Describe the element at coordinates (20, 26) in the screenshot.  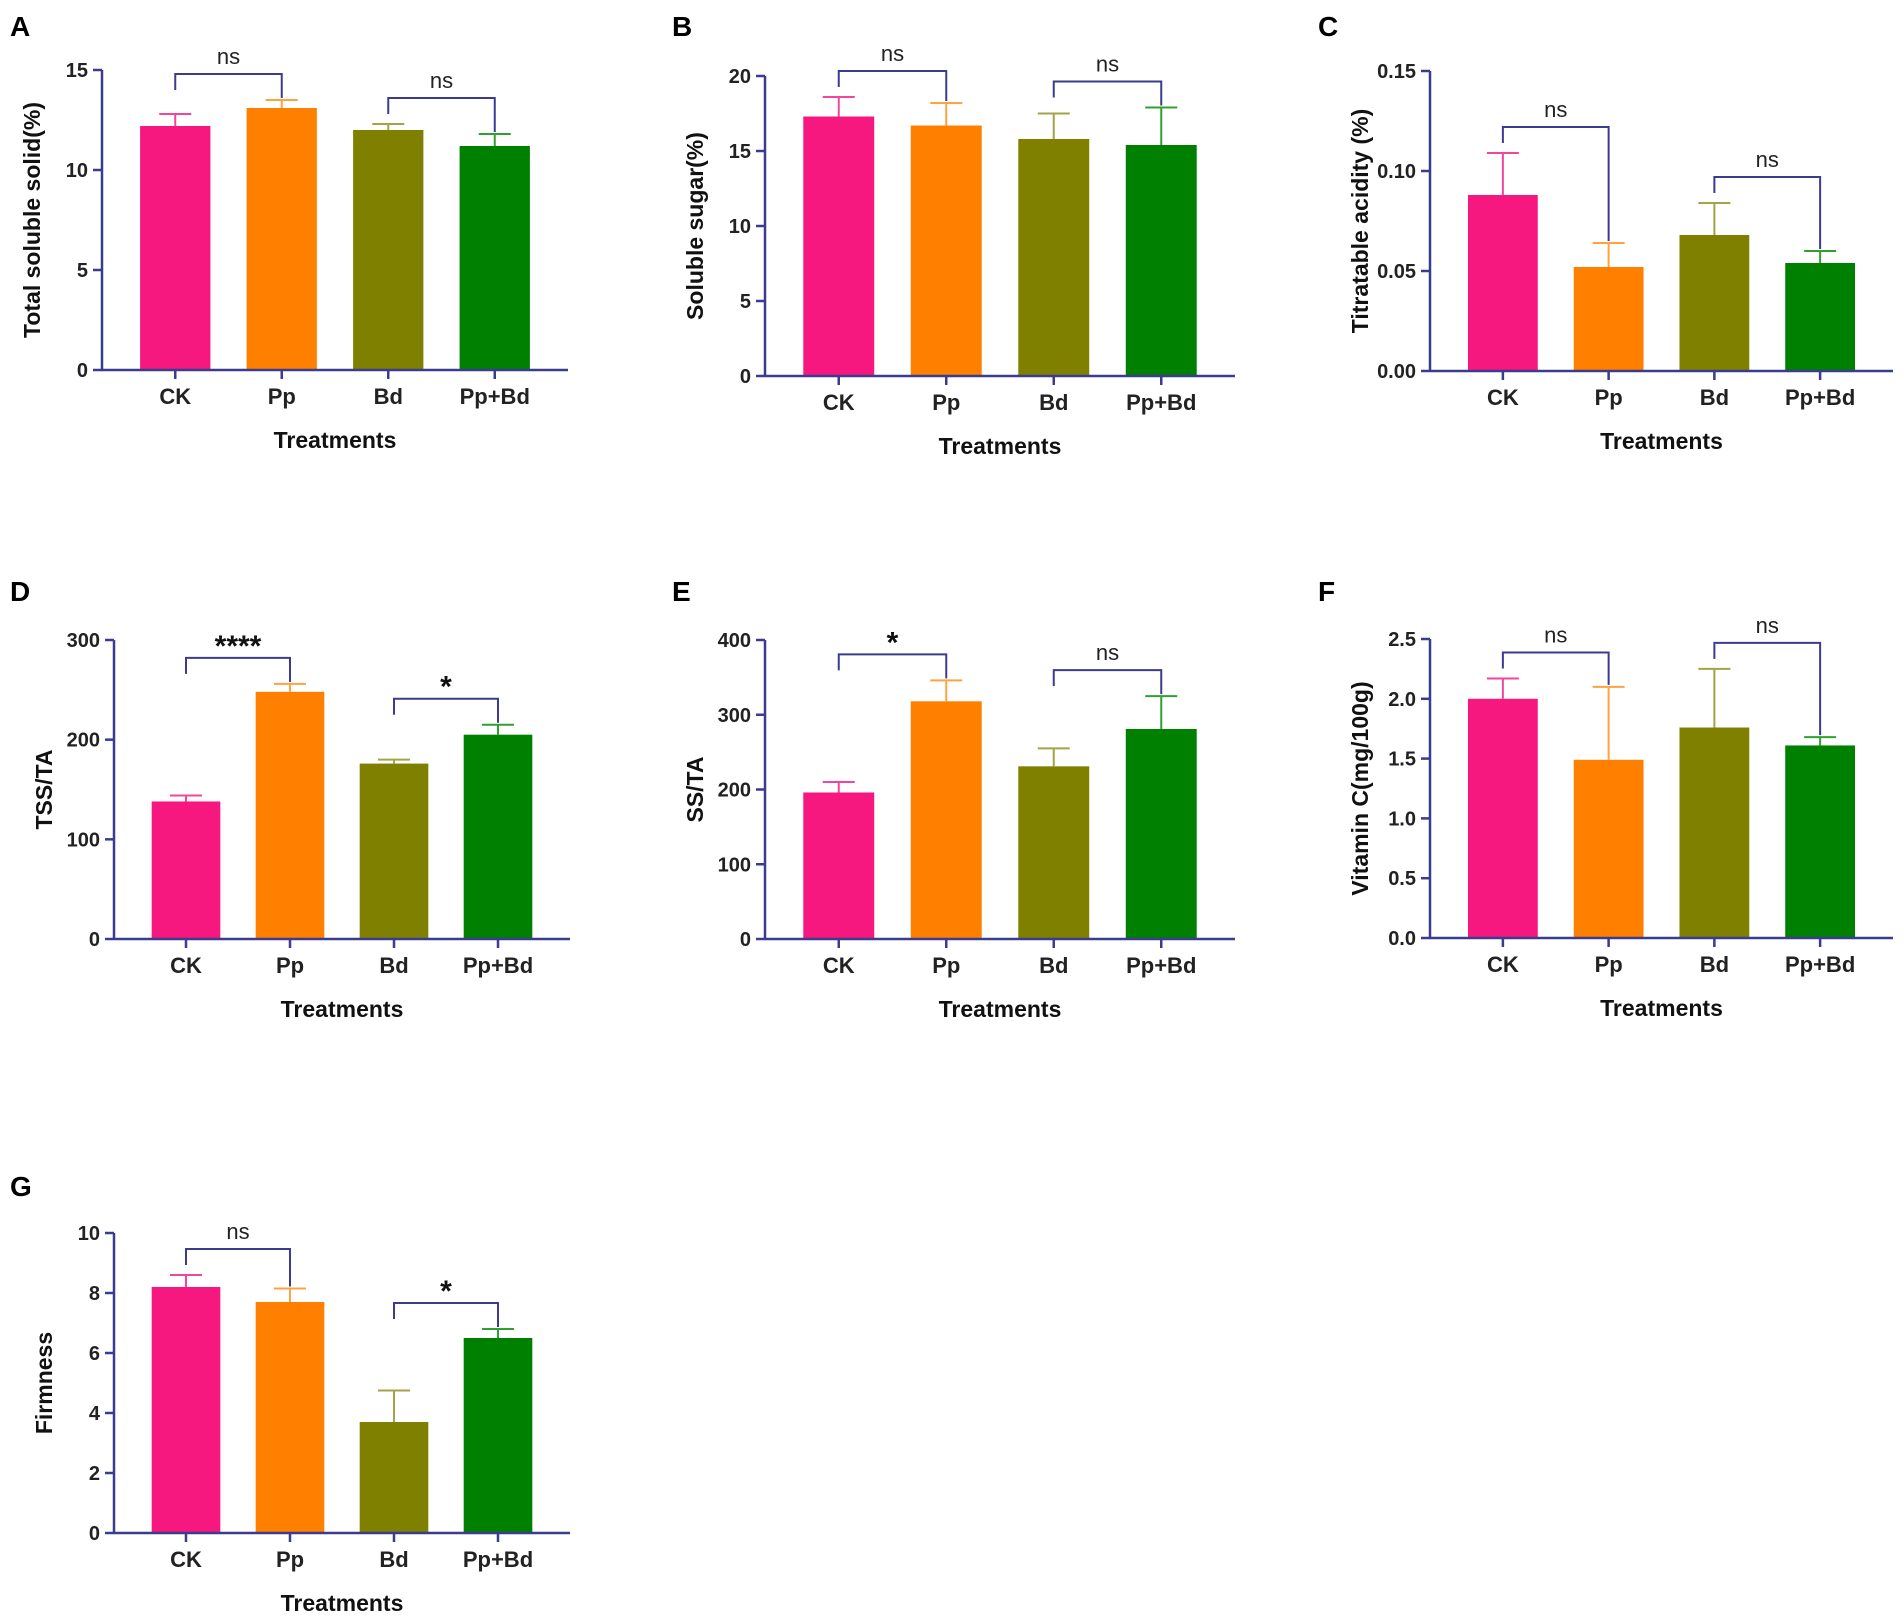
I see `panel-letter: A` at that location.